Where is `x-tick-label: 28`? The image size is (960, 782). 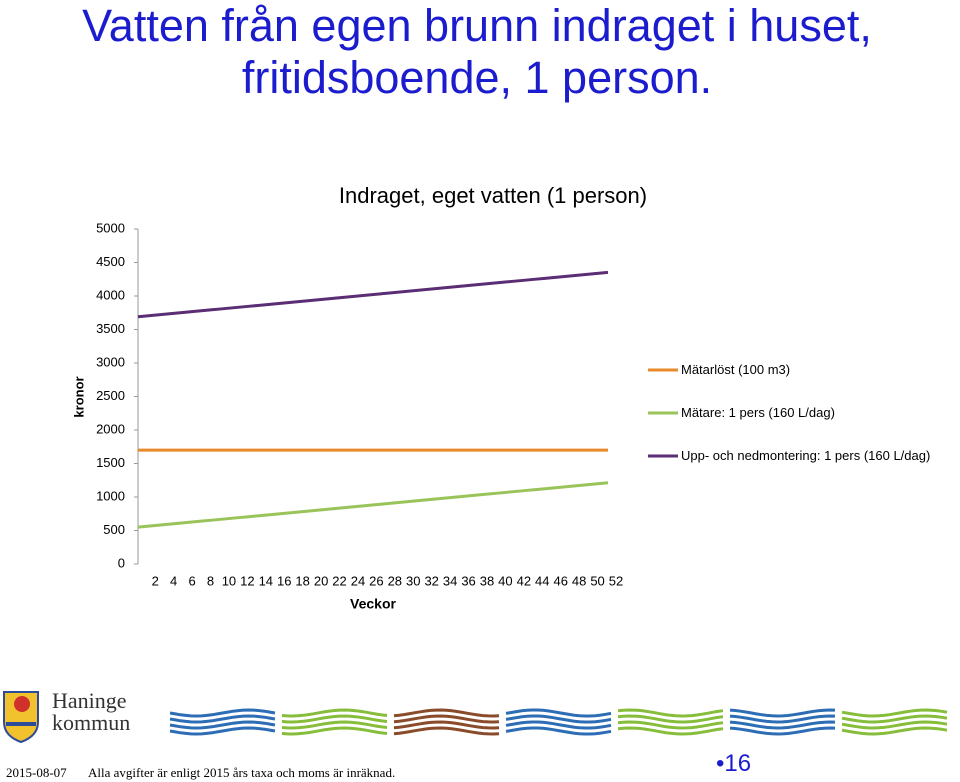 x-tick-label: 28 is located at coordinates (395, 580).